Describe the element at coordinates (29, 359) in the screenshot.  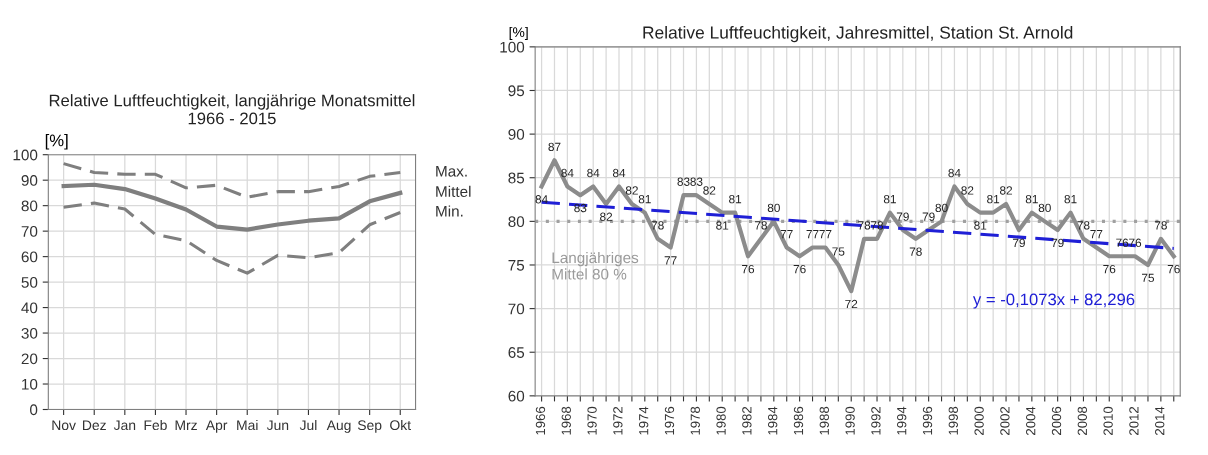
I see `y-tick-label: 20` at that location.